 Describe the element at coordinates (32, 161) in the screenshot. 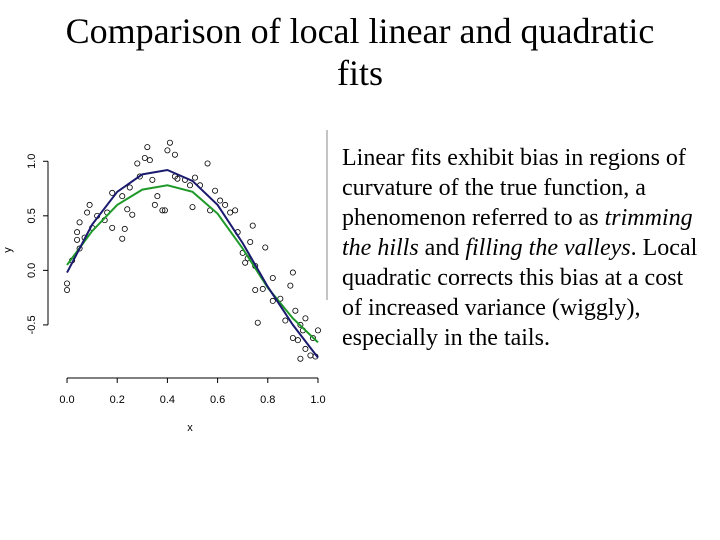

I see `y-tick-label: 1.0` at that location.